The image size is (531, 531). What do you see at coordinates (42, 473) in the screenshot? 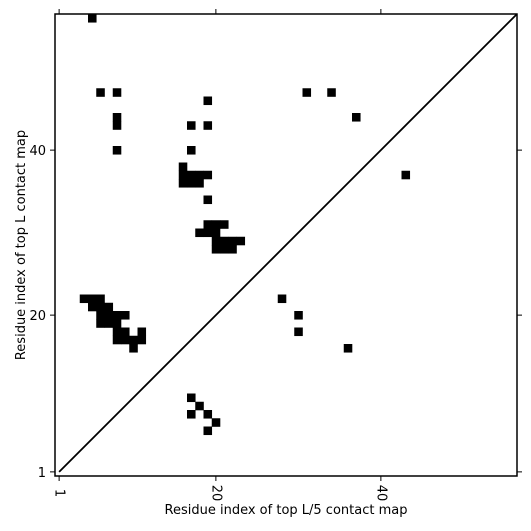
I see `y-tick-label: 1` at bounding box center [42, 473].